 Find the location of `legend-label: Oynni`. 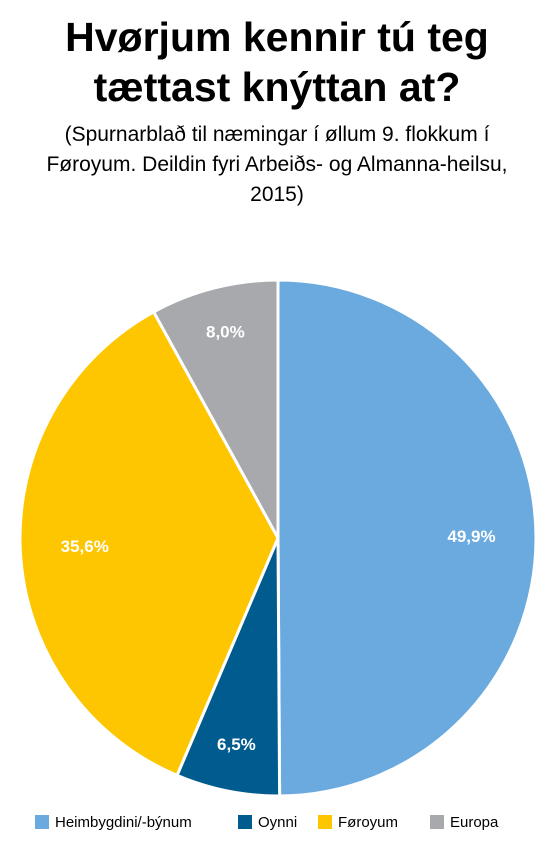

legend-label: Oynni is located at coordinates (277, 822).